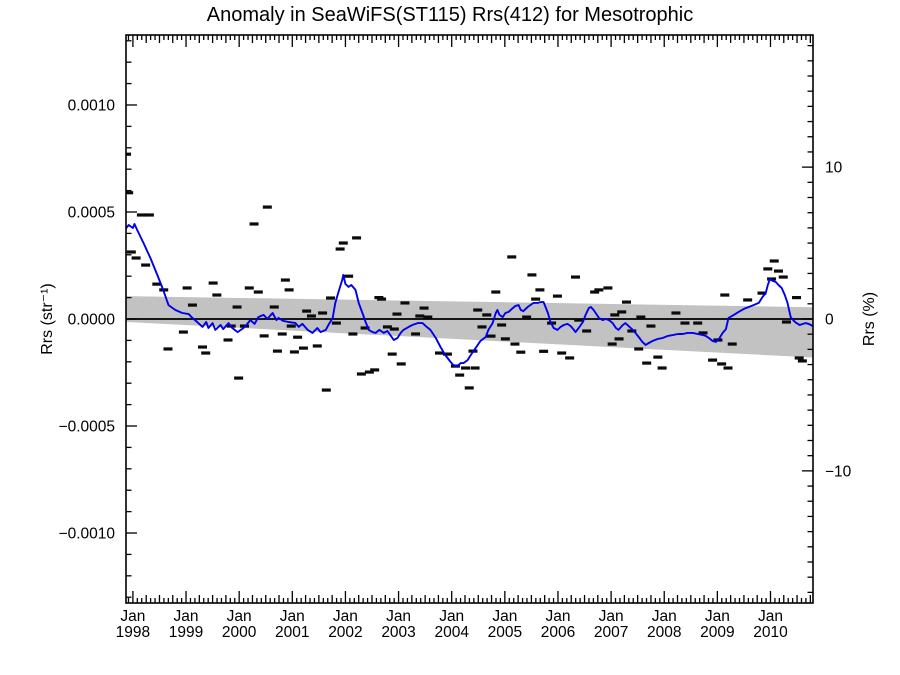 The width and height of the screenshot is (900, 675). What do you see at coordinates (87, 427) in the screenshot?
I see `y-left-tick-label: −0.0005` at bounding box center [87, 427].